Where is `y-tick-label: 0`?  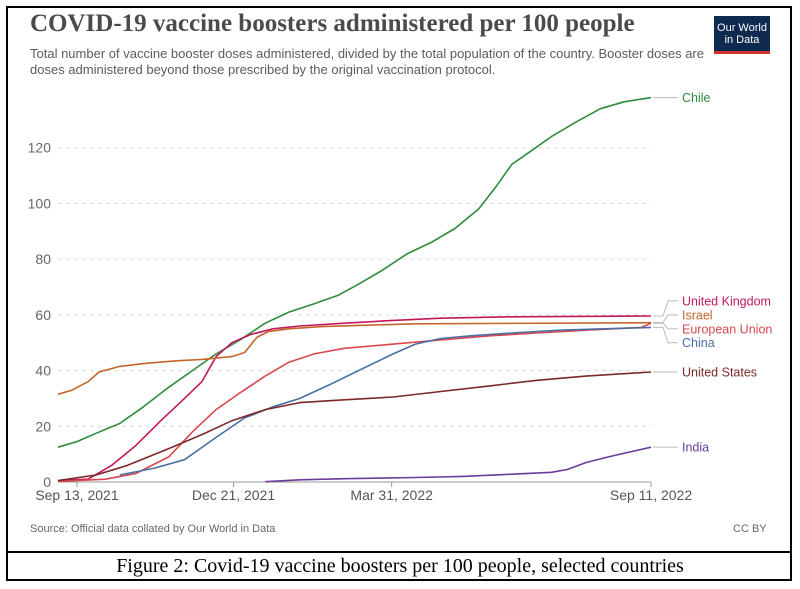
y-tick-label: 0 is located at coordinates (47, 482).